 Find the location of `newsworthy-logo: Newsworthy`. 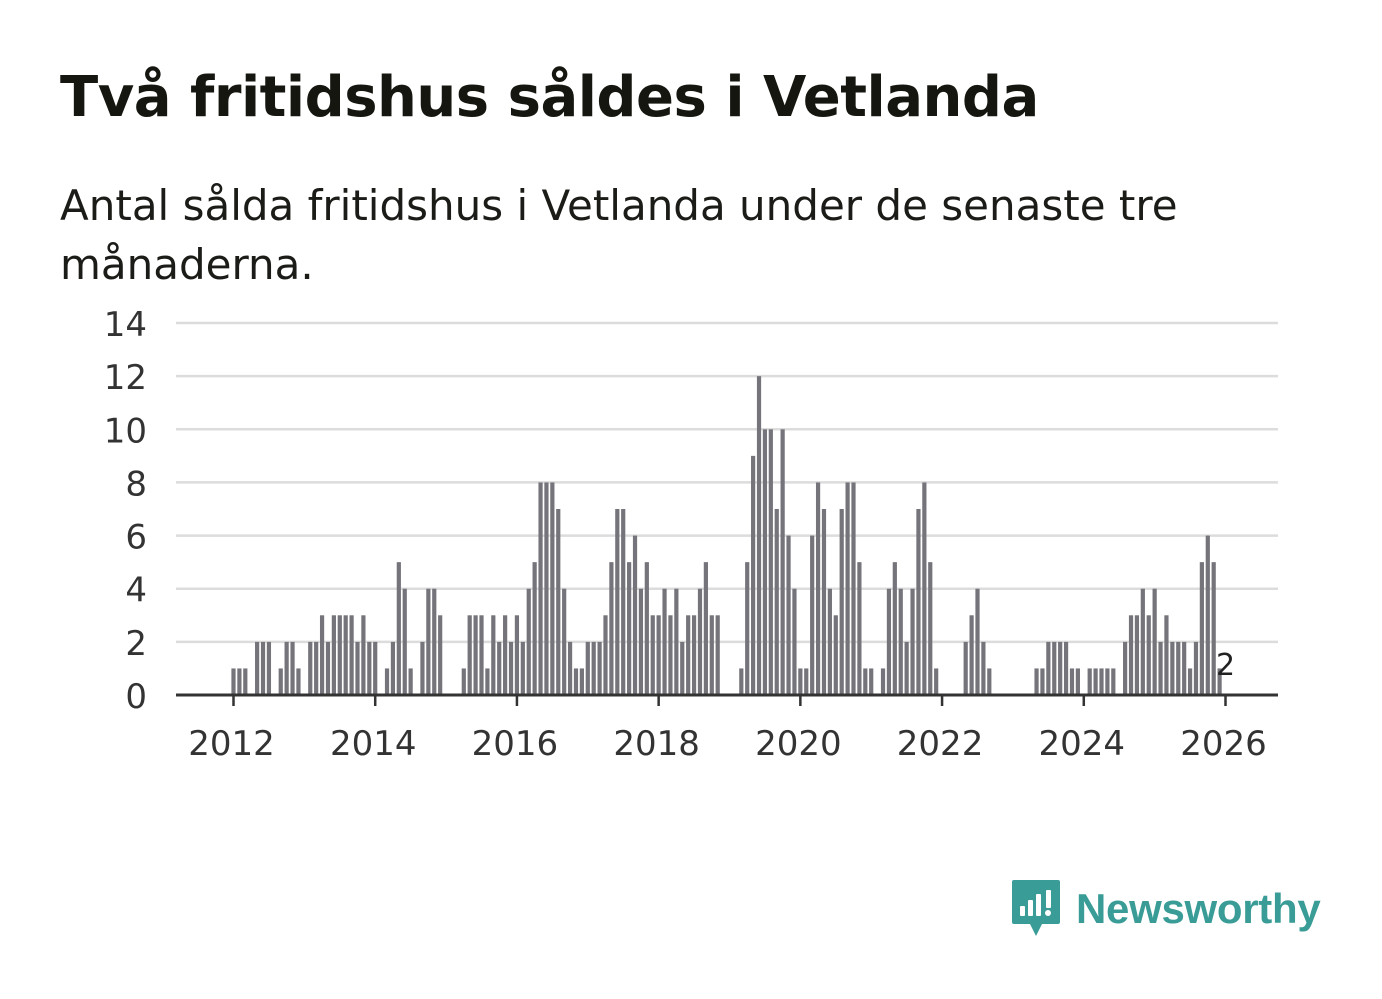

newsworthy-logo: Newsworthy is located at coordinates (1165, 909).